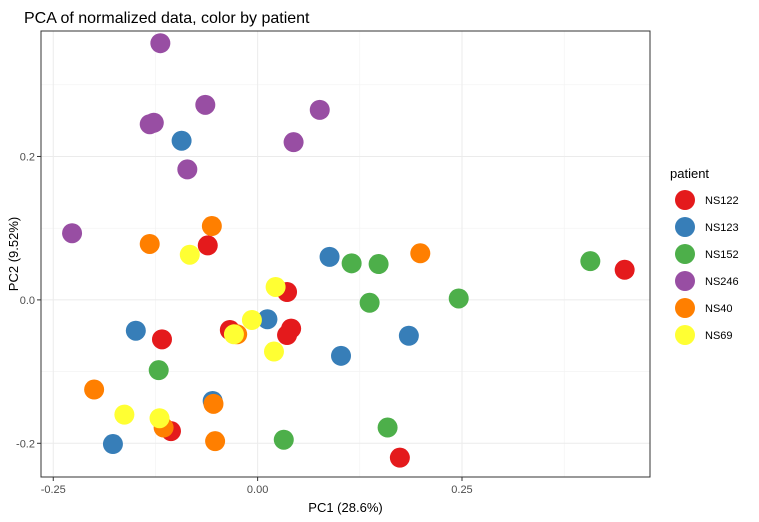  Describe the element at coordinates (722, 228) in the screenshot. I see `legend-label-ns123: NS123` at that location.